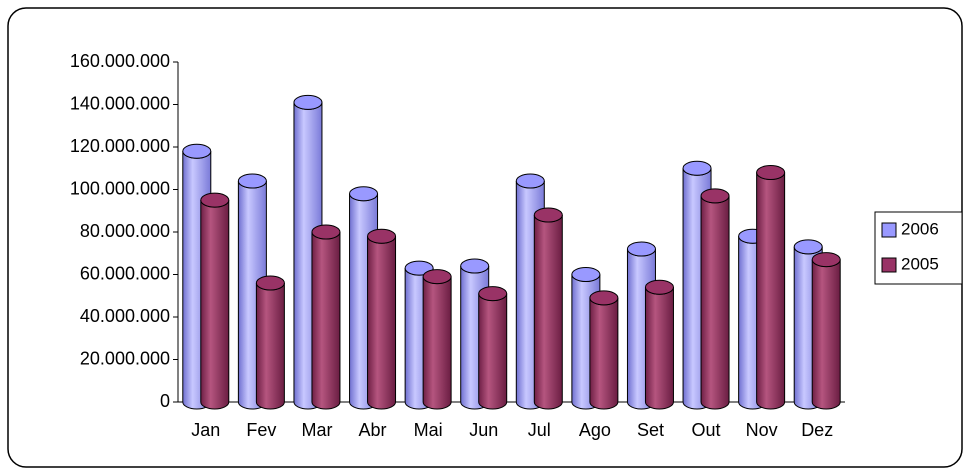 Image resolution: width=970 pixels, height=475 pixels. I want to click on x-tick-label: Mai, so click(428, 430).